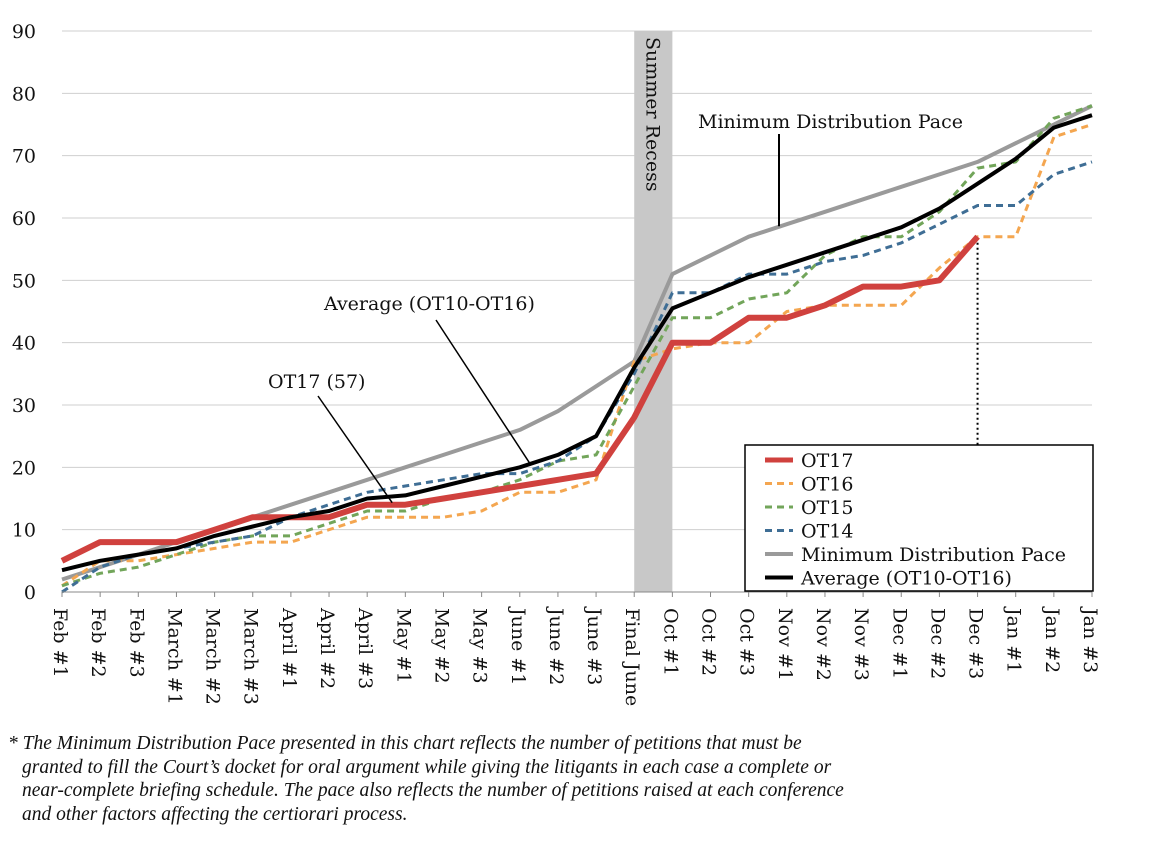 Image resolution: width=1160 pixels, height=860 pixels. Describe the element at coordinates (24, 531) in the screenshot. I see `y-tick-label: 10` at that location.